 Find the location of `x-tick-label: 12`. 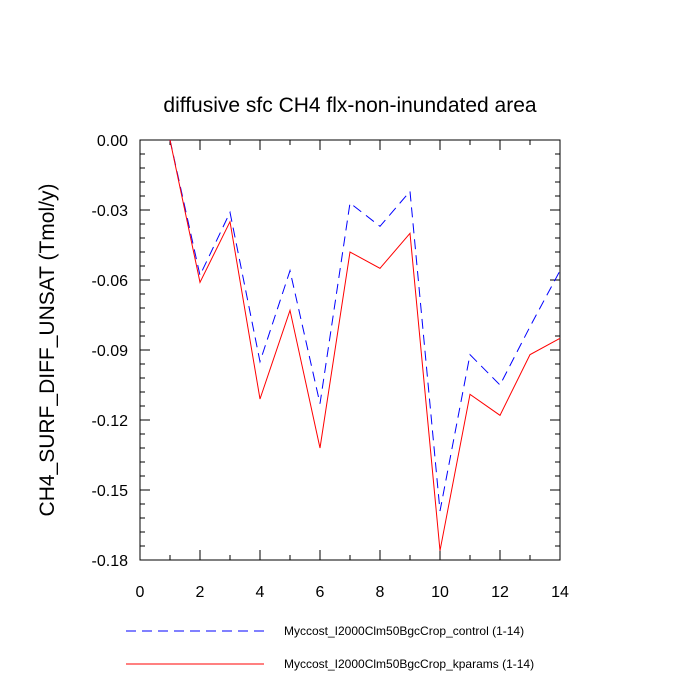

x-tick-label: 12 is located at coordinates (500, 592).